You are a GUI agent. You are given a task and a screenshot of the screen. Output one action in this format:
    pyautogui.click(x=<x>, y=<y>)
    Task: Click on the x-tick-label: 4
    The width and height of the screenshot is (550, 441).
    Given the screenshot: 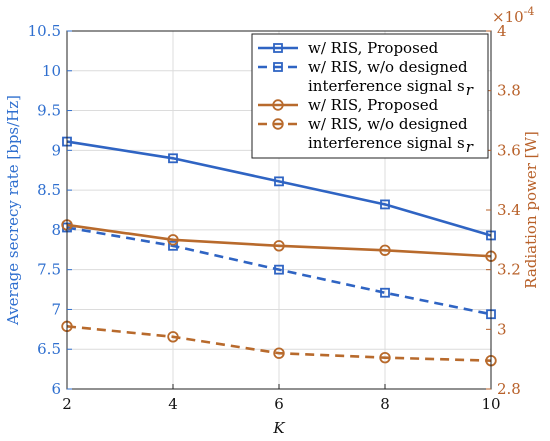 What is the action you would take?
    pyautogui.click(x=173, y=404)
    